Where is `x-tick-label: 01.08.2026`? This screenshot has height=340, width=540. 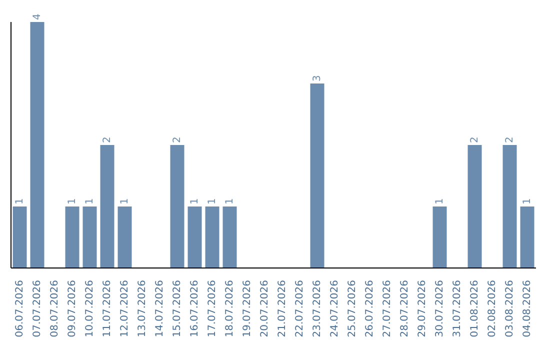
x-tick-label: 01.08.2026 is located at coordinates (474, 309).